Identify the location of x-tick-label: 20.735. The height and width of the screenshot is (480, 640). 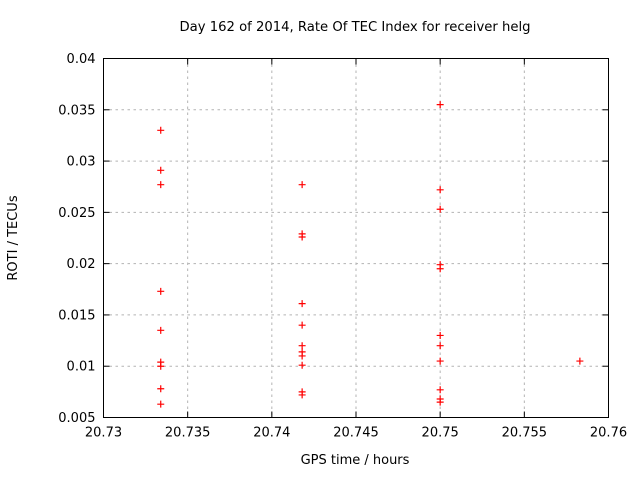
(188, 433).